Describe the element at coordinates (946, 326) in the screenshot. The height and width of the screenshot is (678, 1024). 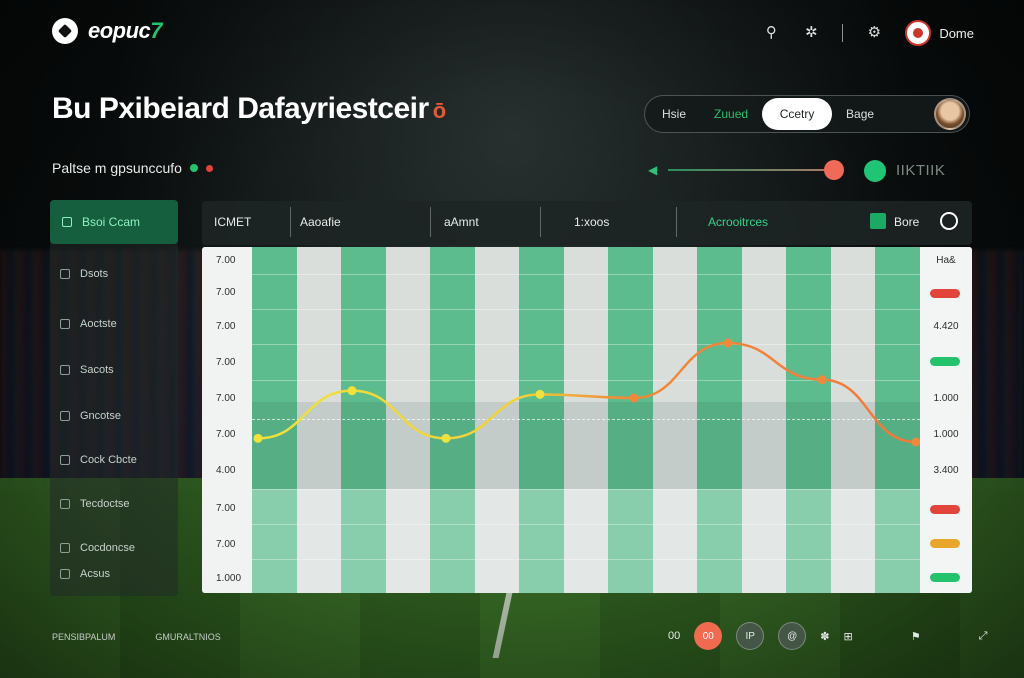
I see `summary-value: 4.420` at that location.